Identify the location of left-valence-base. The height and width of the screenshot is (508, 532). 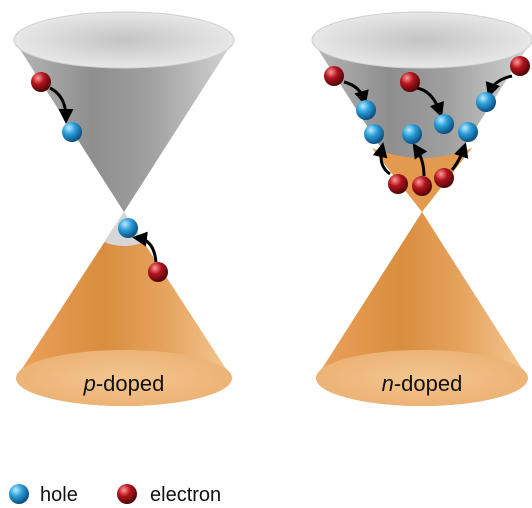
(124, 378).